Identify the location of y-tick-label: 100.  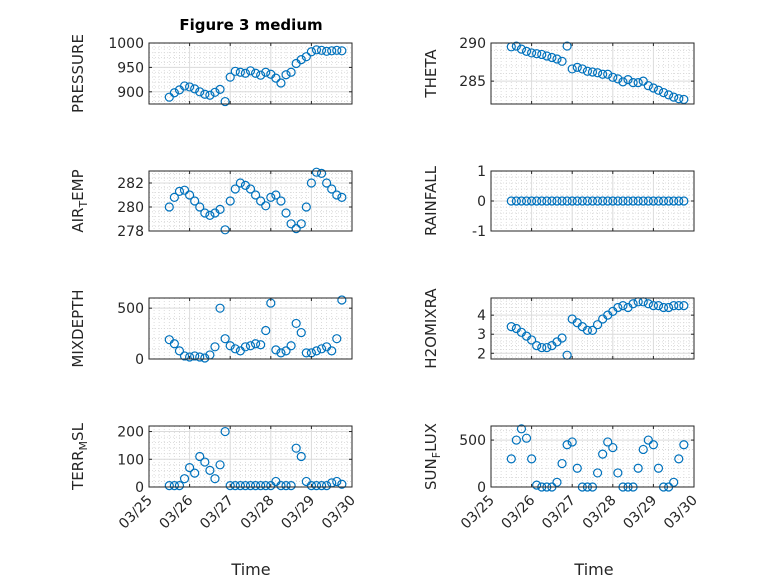
(130, 460).